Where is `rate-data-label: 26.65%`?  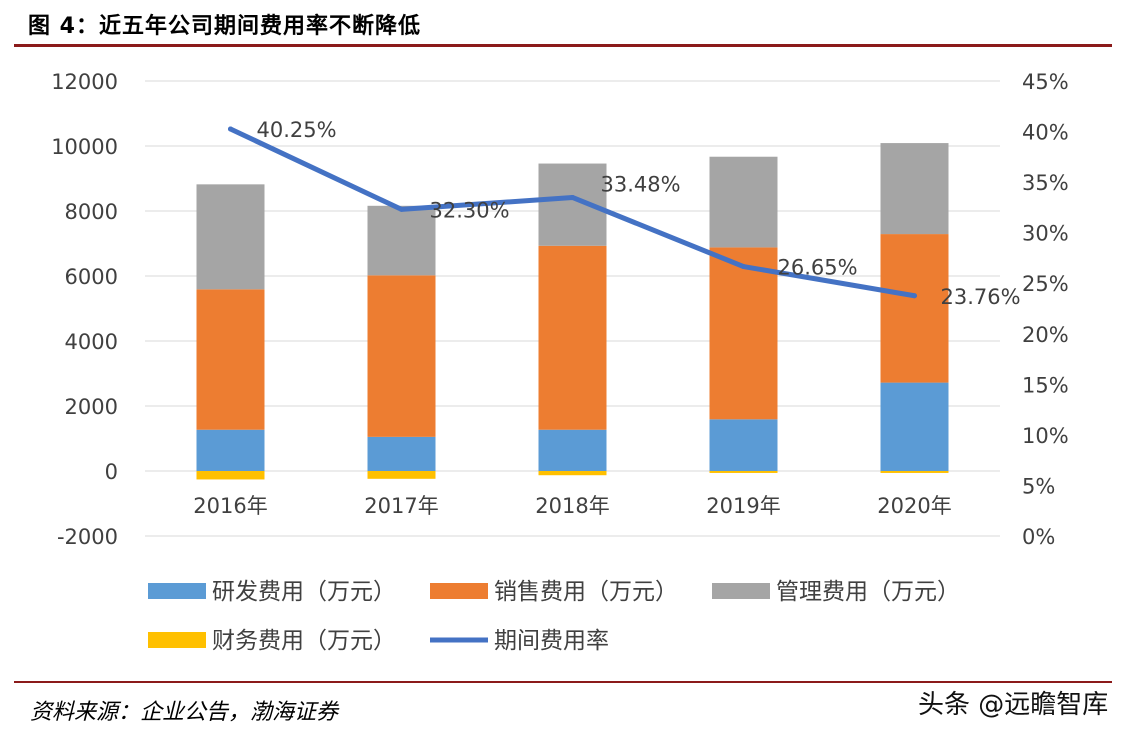 rate-data-label: 26.65% is located at coordinates (818, 268).